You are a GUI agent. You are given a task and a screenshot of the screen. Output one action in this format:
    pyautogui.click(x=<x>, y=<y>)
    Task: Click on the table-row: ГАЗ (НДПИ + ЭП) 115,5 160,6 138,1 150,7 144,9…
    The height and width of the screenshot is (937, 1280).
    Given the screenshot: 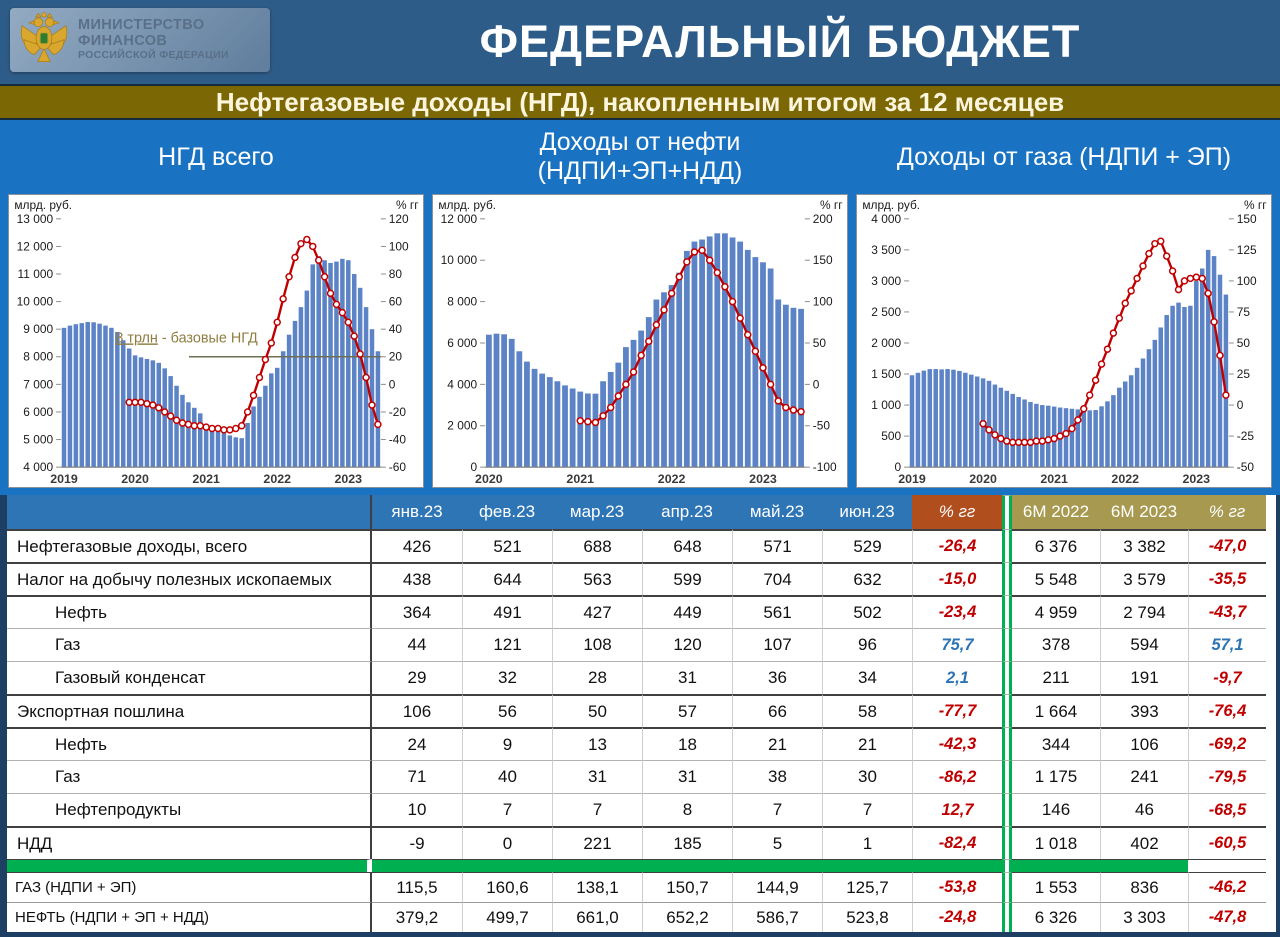 What is the action you would take?
    pyautogui.click(x=641, y=887)
    